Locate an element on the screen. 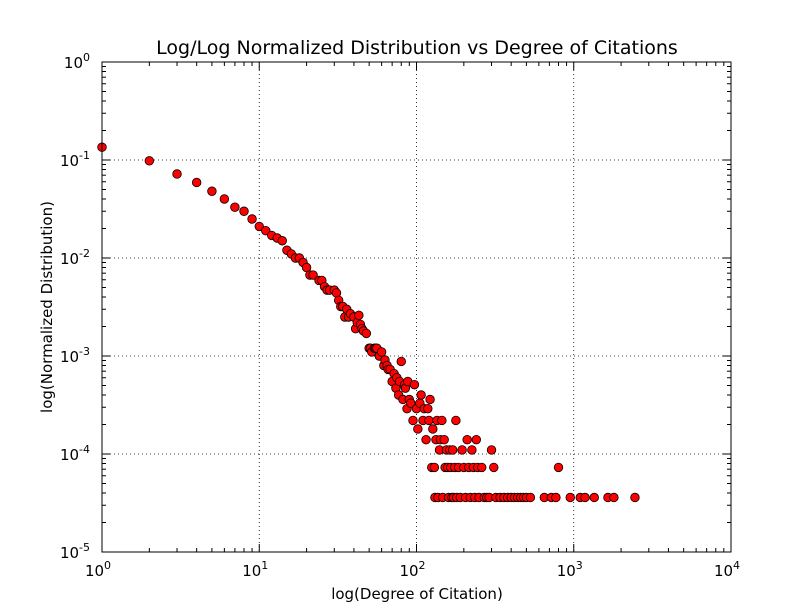 The height and width of the screenshot is (612, 812). y-tick-label: 10⁻⁴ is located at coordinates (75, 453).